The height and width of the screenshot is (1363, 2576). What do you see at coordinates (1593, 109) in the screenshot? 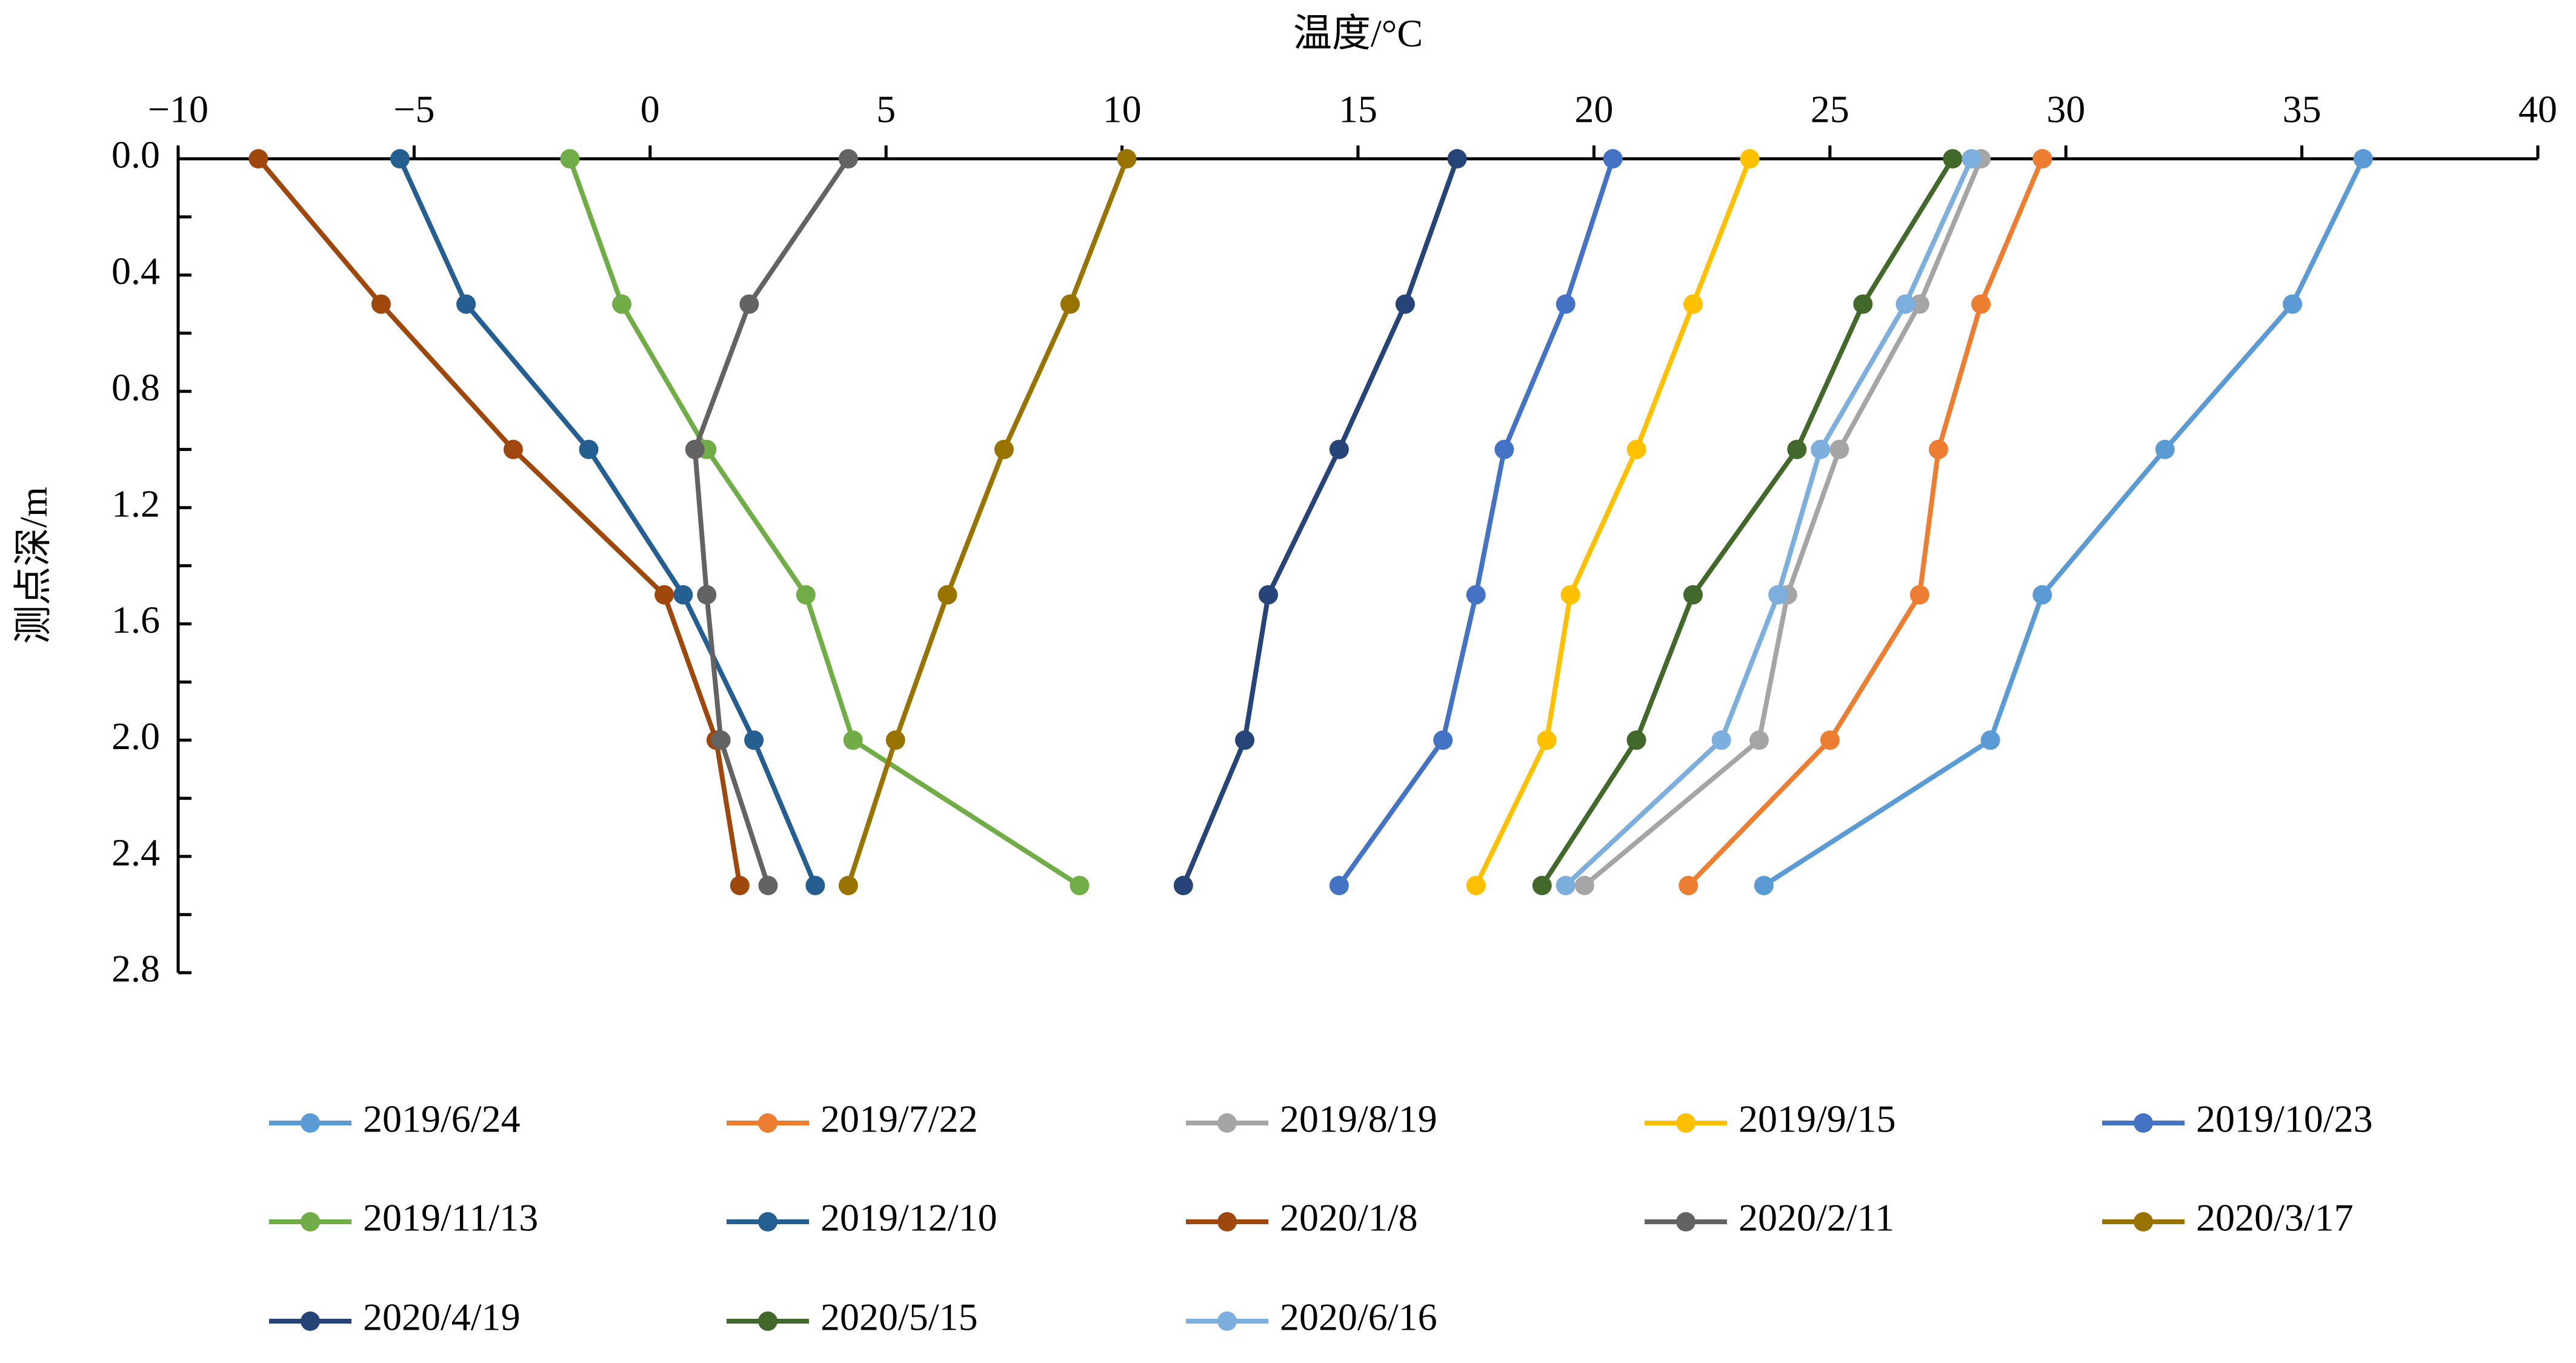
I see `x-tick-label: 20` at bounding box center [1593, 109].